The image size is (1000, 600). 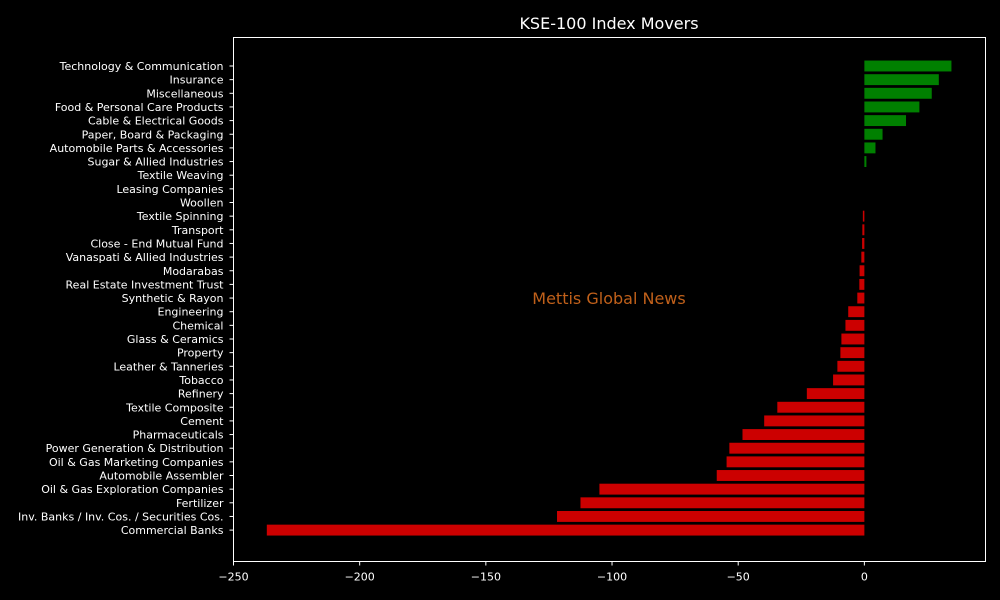 What do you see at coordinates (864, 577) in the screenshot?
I see `x-tick-label: 0` at bounding box center [864, 577].